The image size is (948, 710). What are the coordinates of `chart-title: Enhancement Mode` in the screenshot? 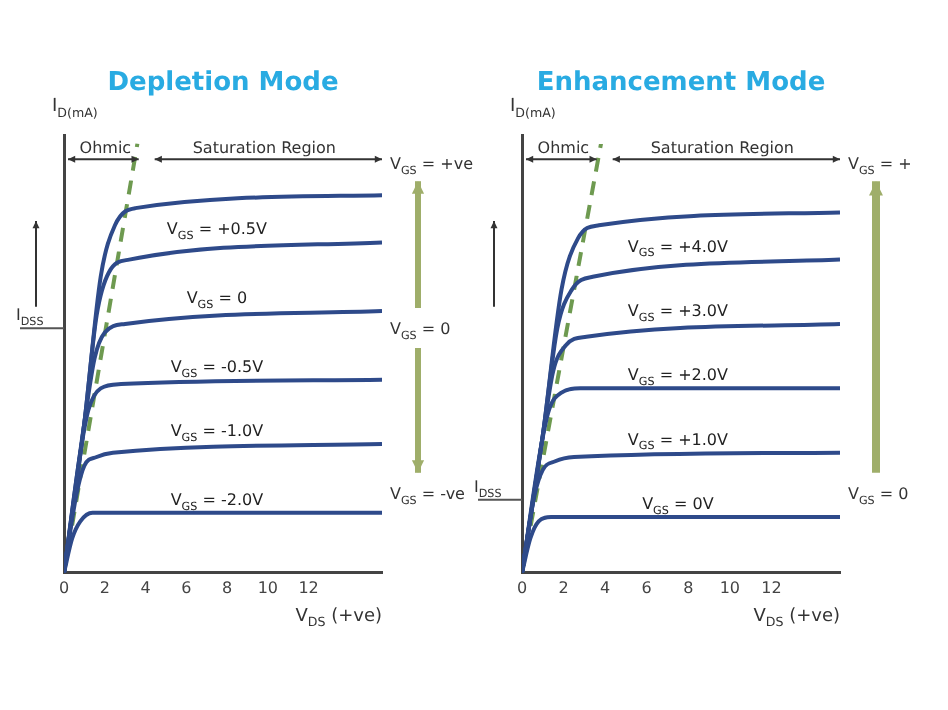 It's located at (681, 83).